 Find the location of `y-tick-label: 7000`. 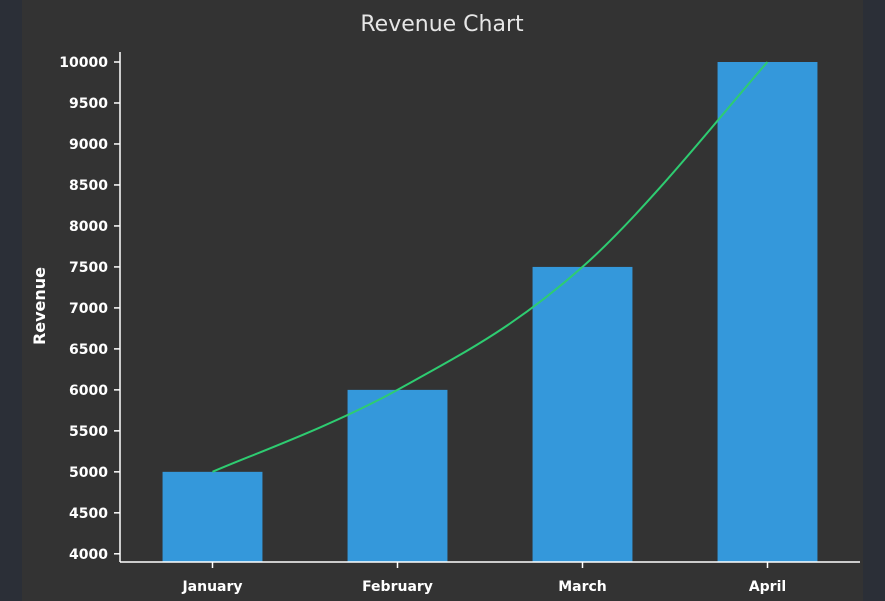

y-tick-label: 7000 is located at coordinates (88, 309).